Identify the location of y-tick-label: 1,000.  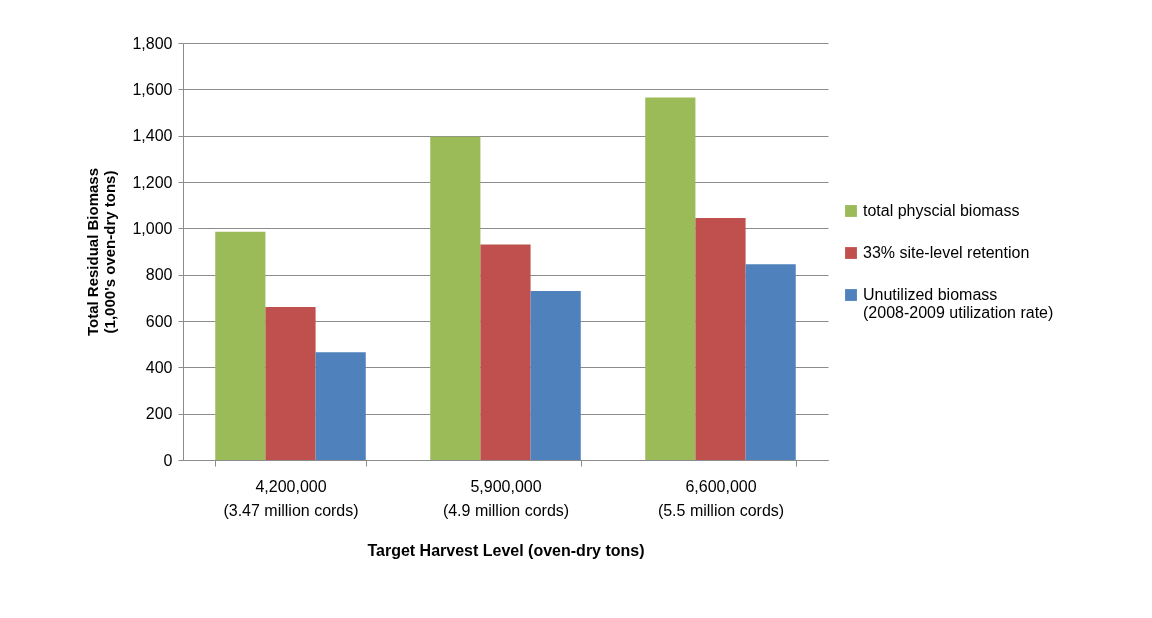
(152, 228).